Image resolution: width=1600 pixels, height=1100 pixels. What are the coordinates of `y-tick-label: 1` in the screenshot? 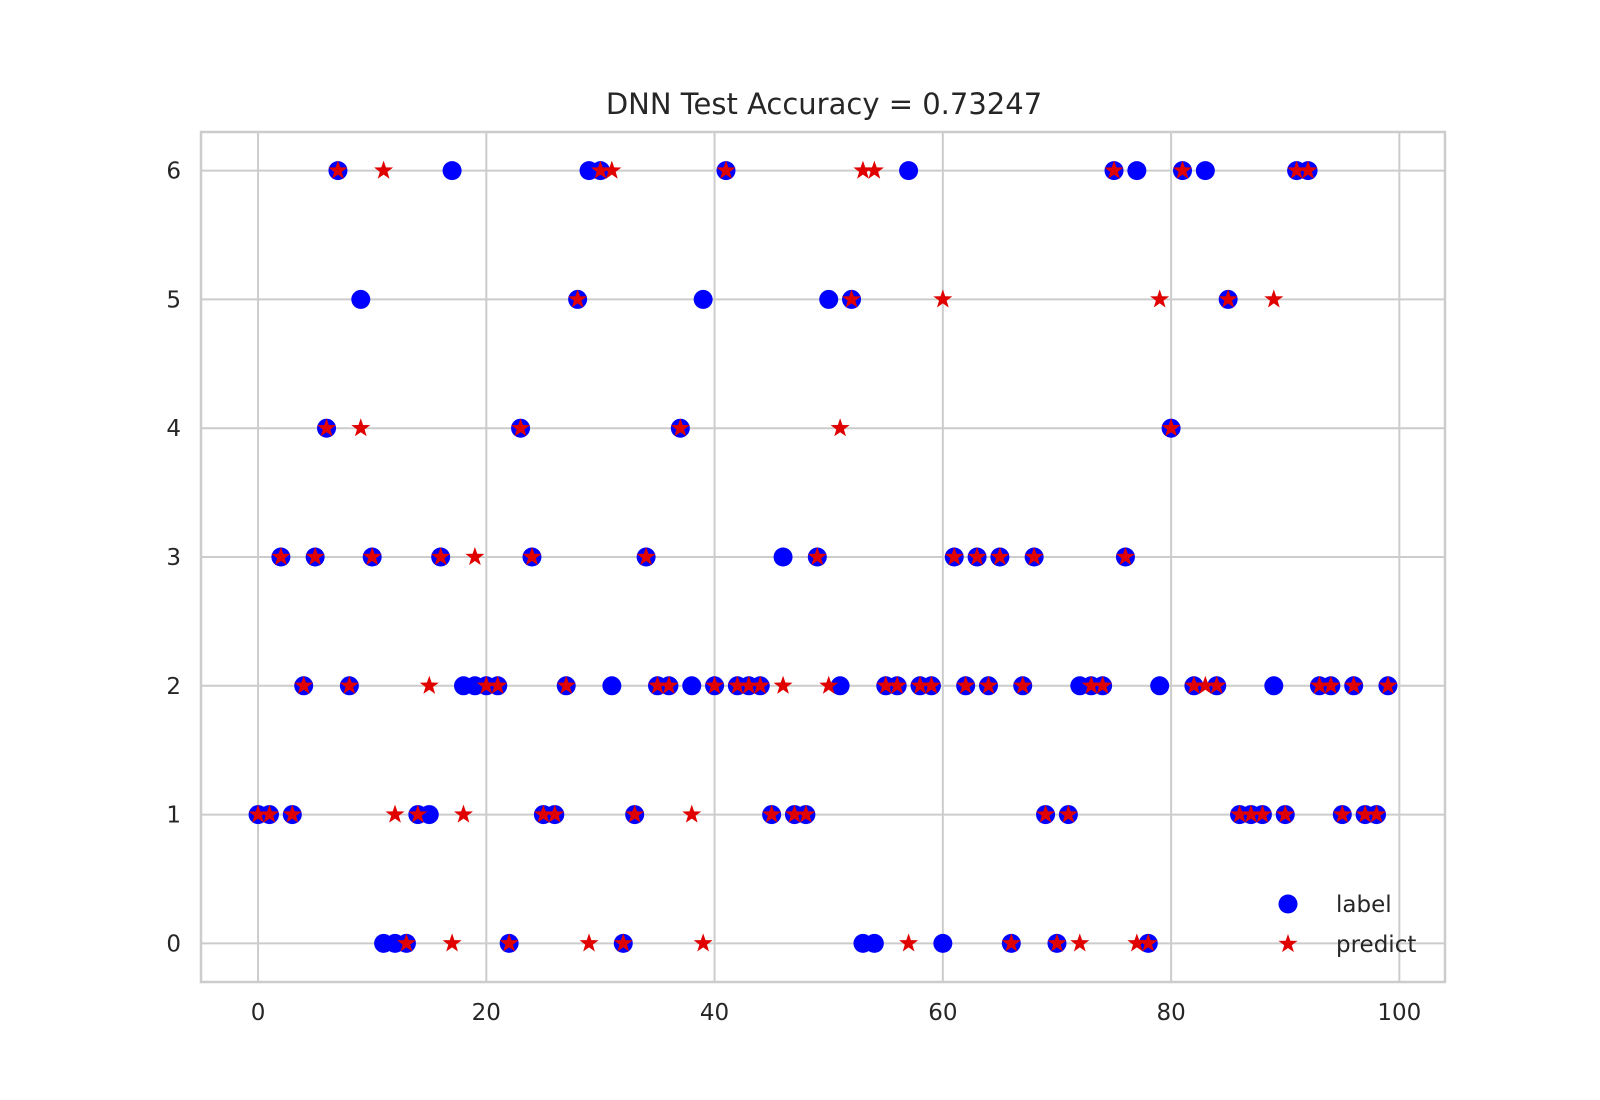 It's located at (173, 816).